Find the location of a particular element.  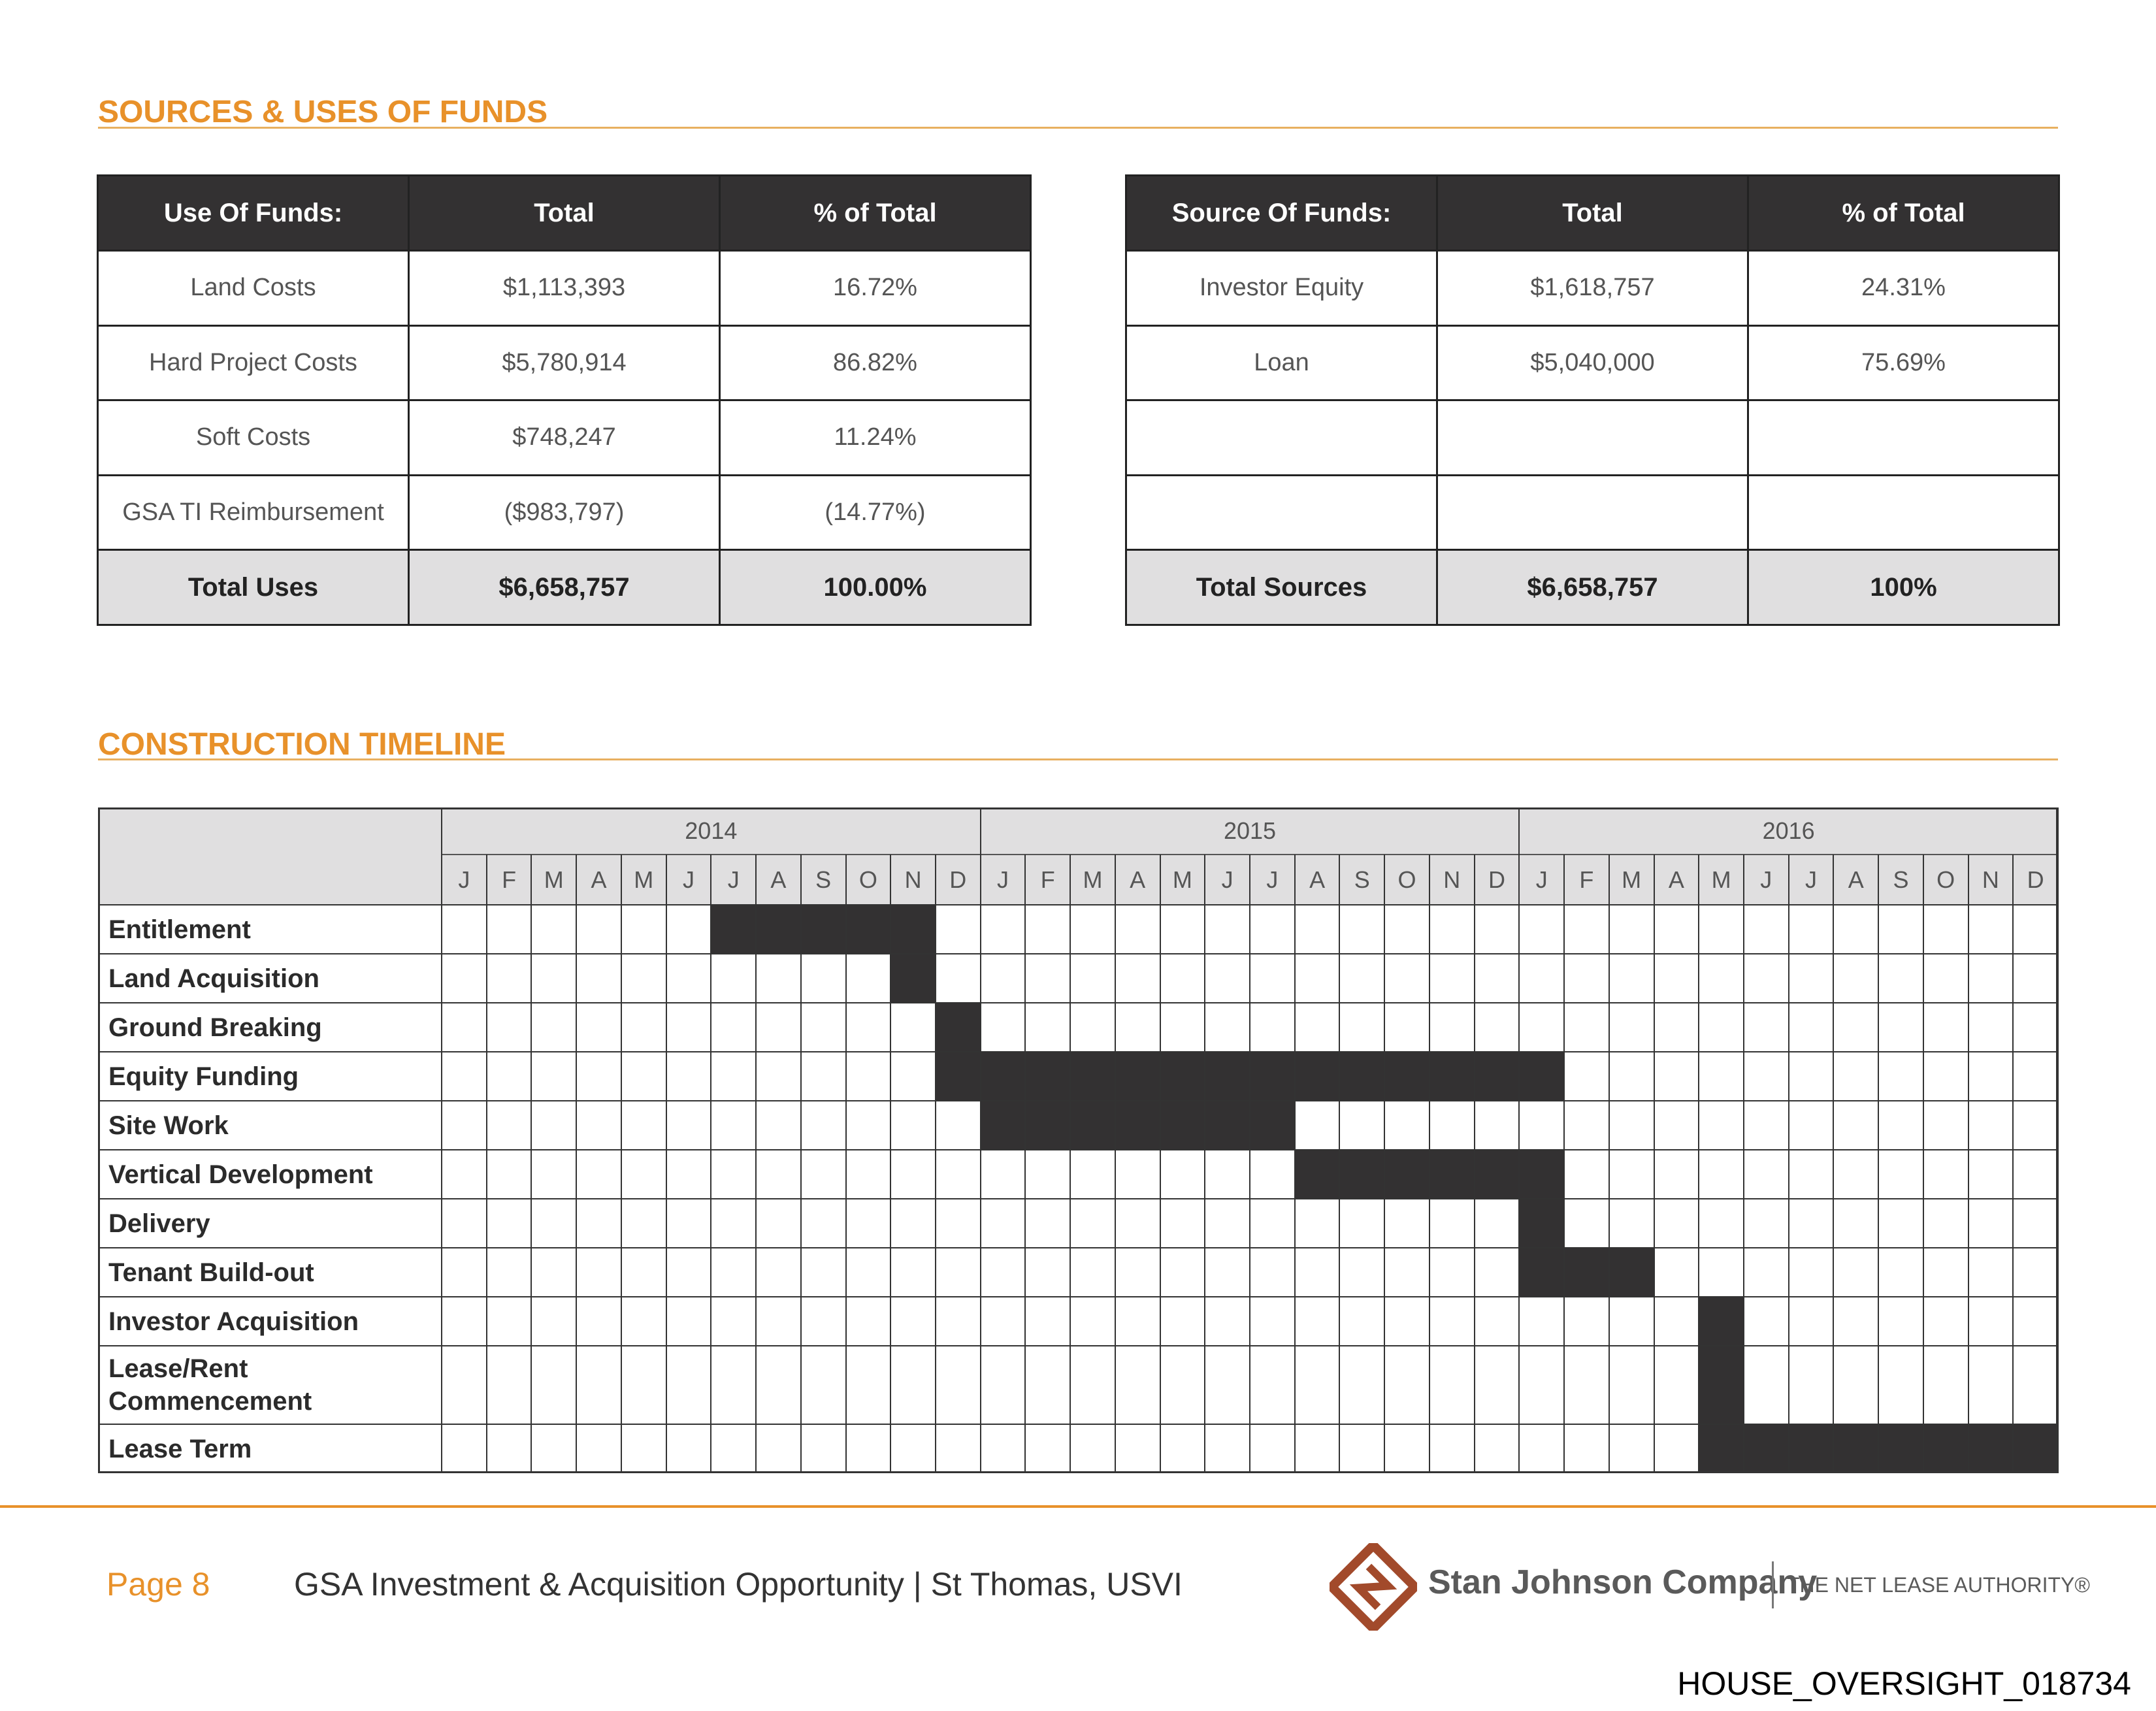

table-cell: Soft Costs is located at coordinates (253, 437).